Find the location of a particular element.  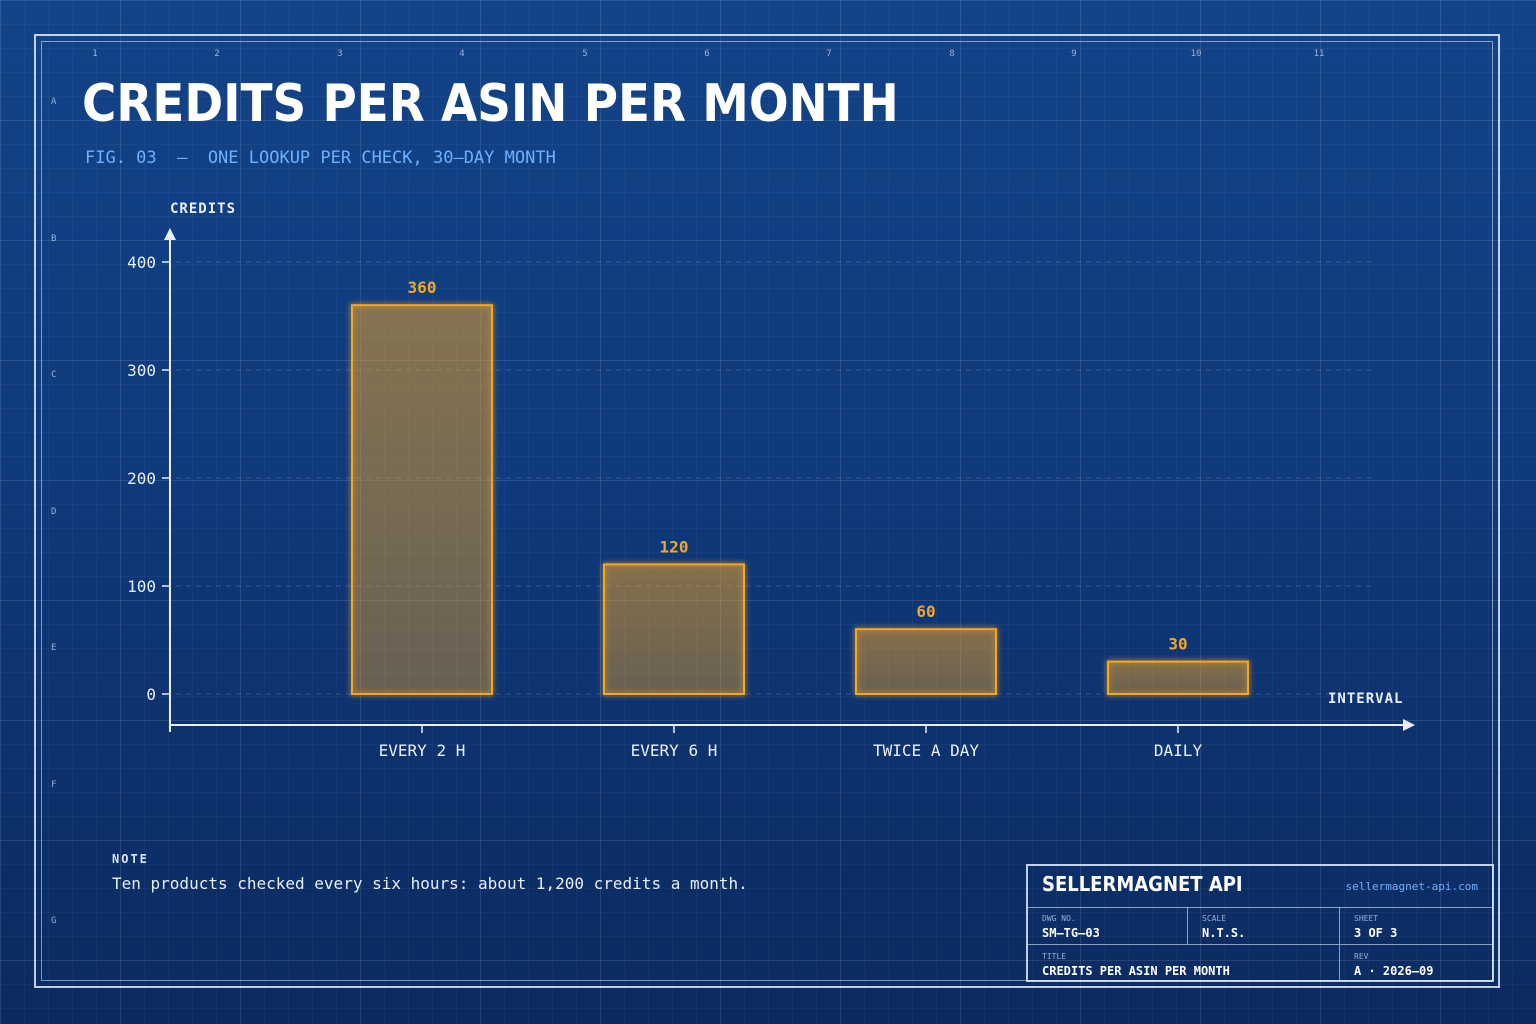

title-block-header: SELLERMAGNET API sellermagnet-api.com is located at coordinates (1260, 887).